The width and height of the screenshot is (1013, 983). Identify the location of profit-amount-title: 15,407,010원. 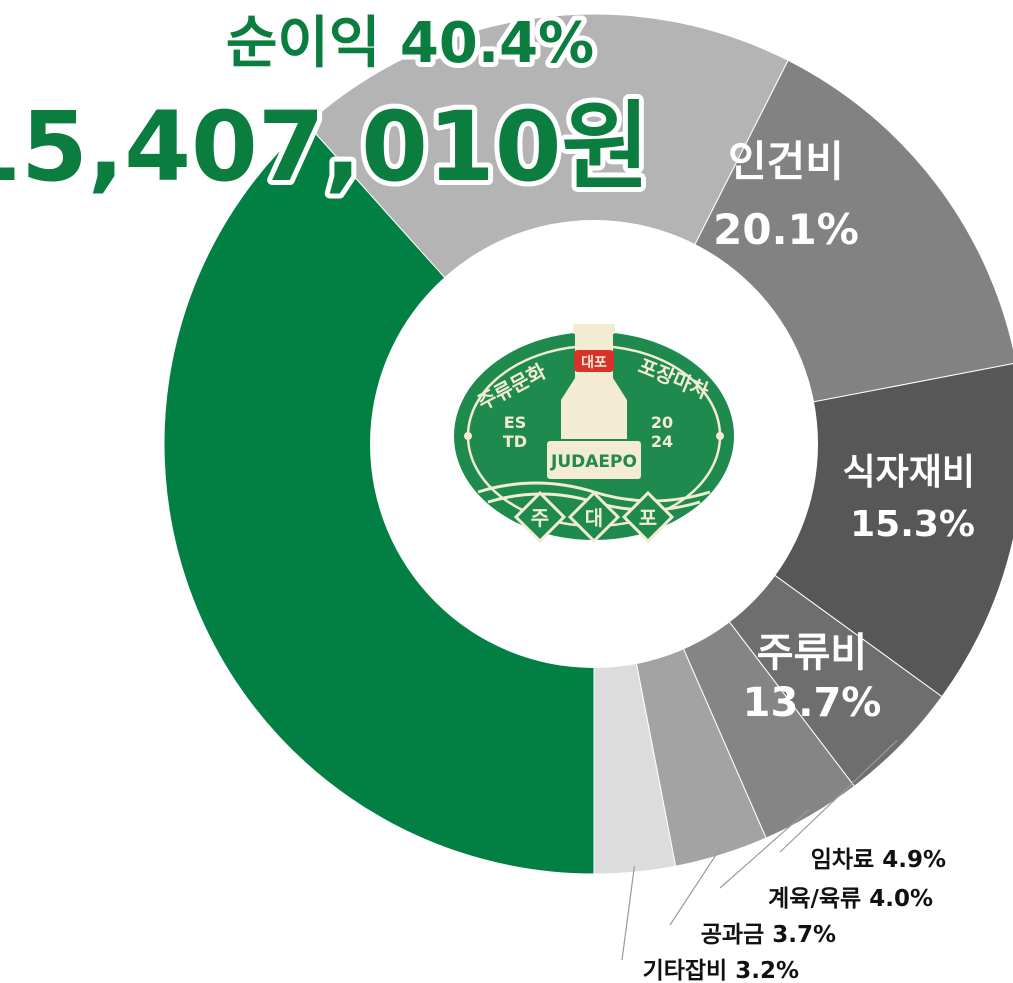
(325, 147).